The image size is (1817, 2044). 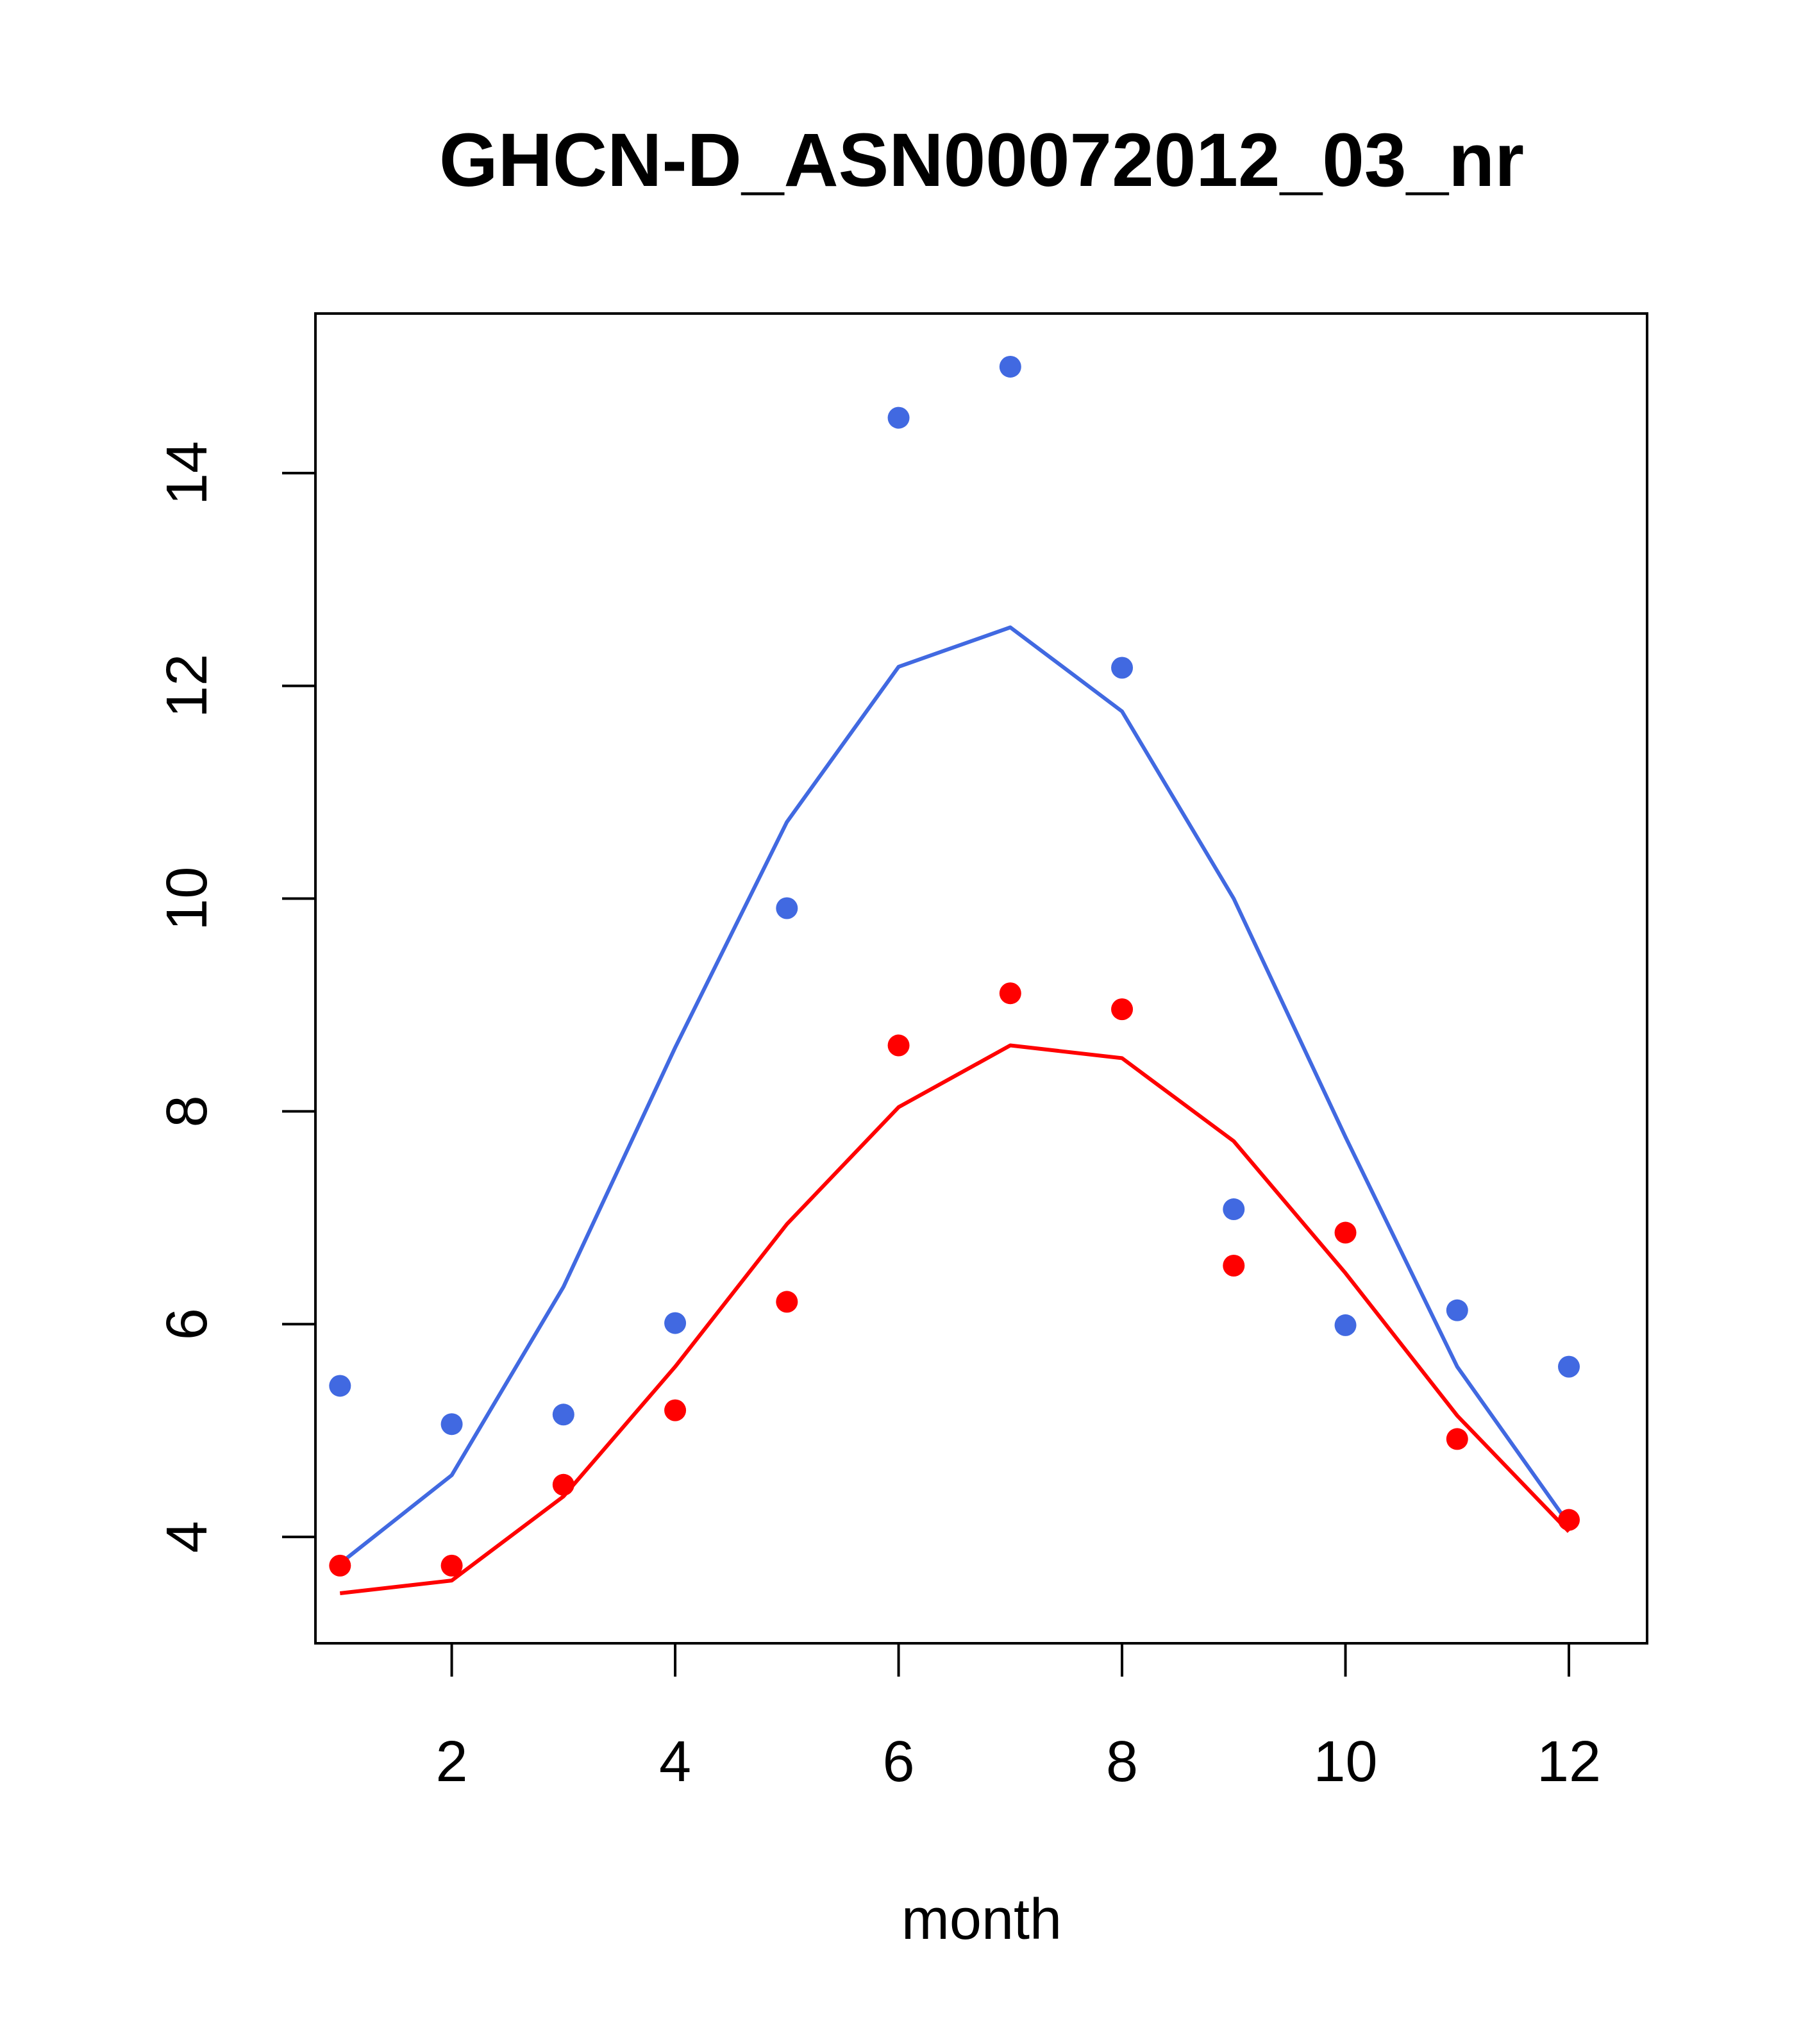 What do you see at coordinates (187, 899) in the screenshot?
I see `y-tick-label: 10` at bounding box center [187, 899].